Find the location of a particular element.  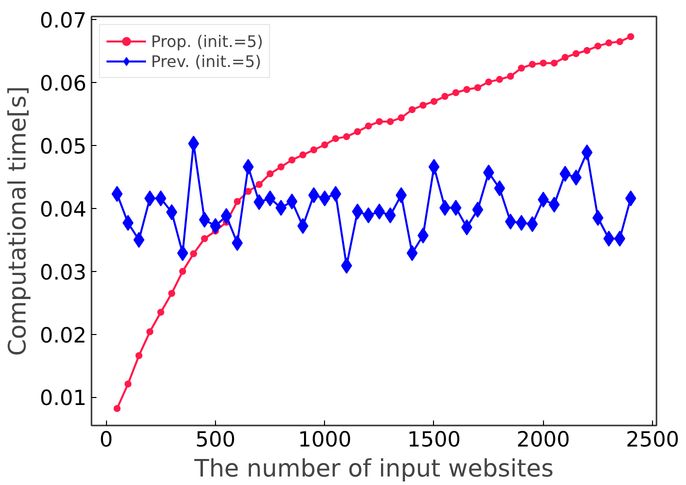

x-axis-title: The number of input websites is located at coordinates (373, 468).